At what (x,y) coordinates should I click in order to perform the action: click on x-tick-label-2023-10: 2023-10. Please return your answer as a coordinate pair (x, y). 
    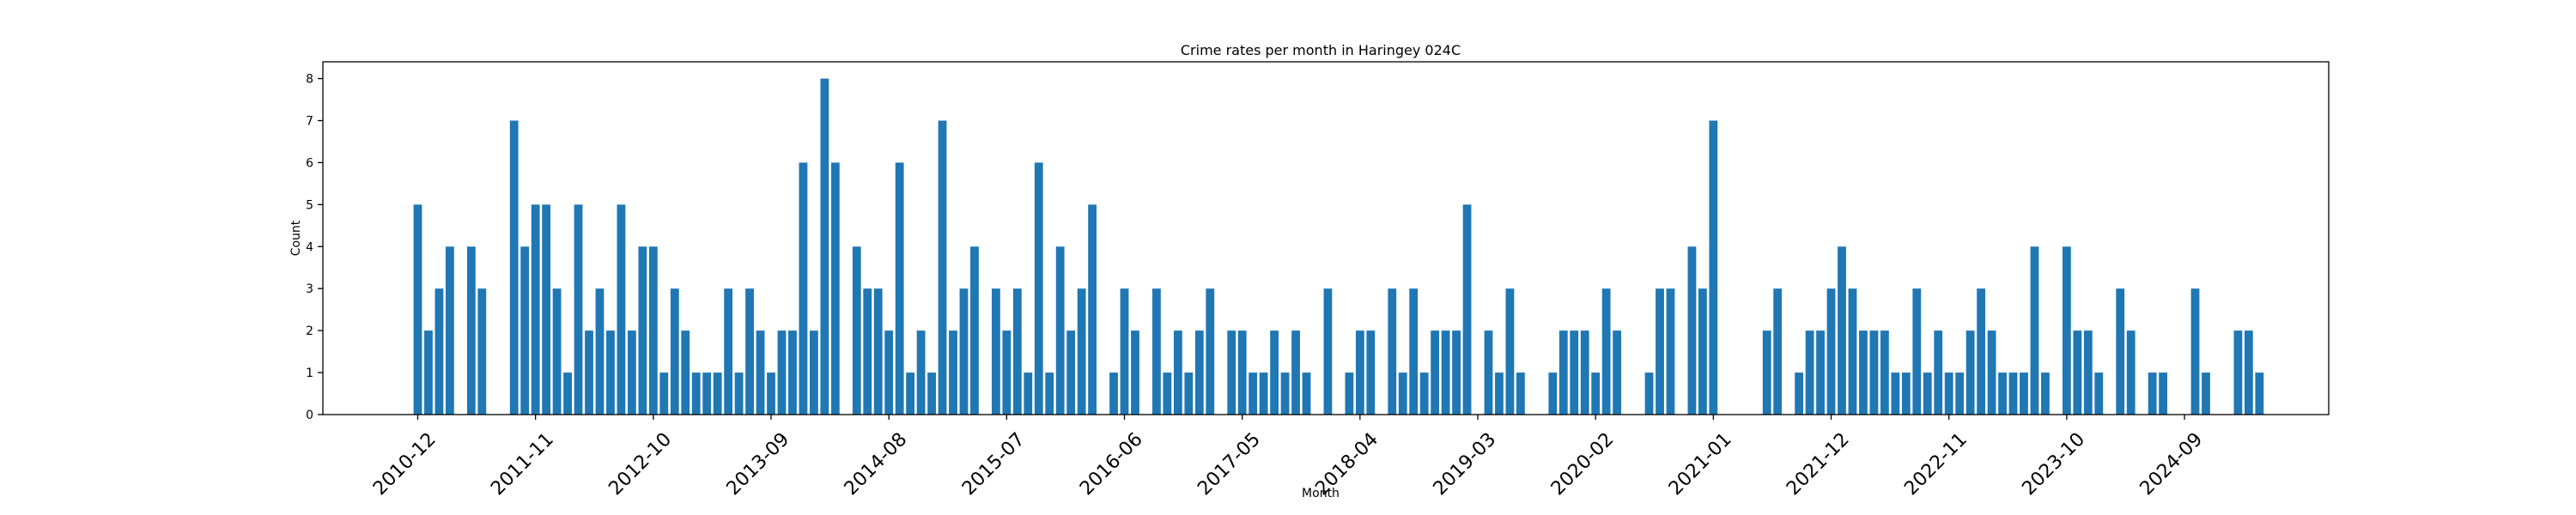
    Looking at the image, I should click on (2053, 464).